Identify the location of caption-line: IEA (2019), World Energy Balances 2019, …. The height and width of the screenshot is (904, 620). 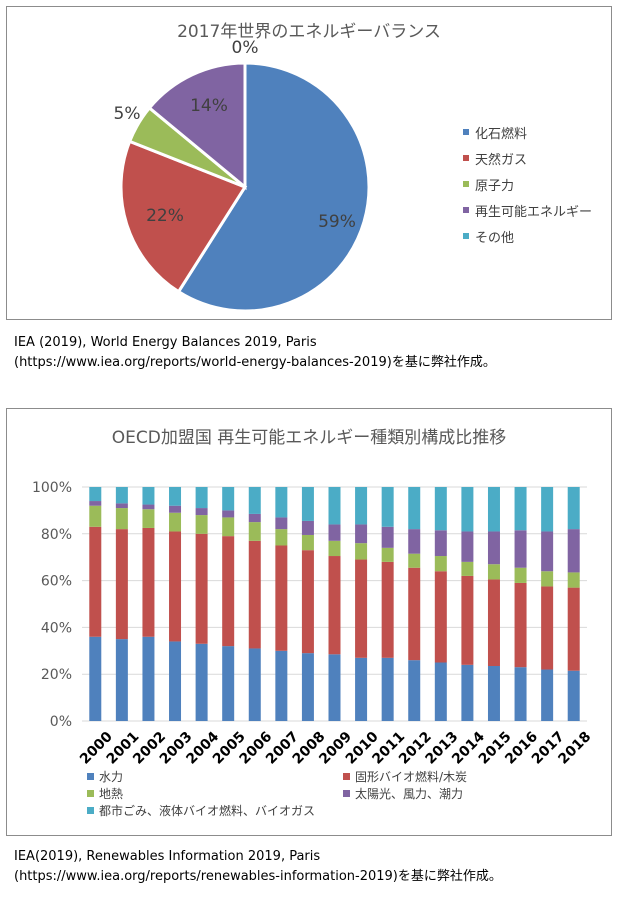
(165, 342).